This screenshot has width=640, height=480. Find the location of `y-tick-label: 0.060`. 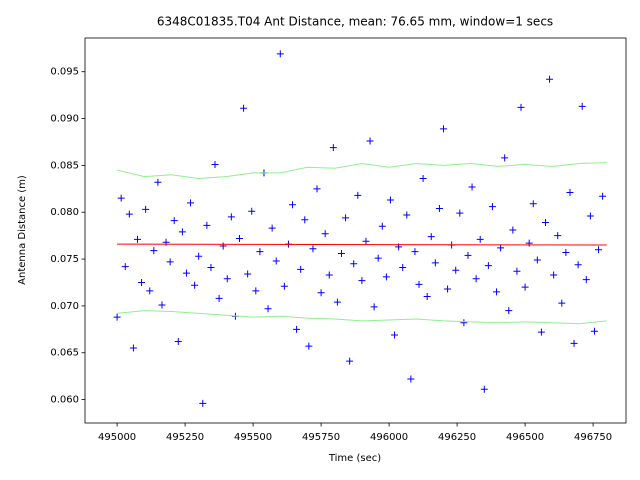

y-tick-label: 0.060 is located at coordinates (64, 400).